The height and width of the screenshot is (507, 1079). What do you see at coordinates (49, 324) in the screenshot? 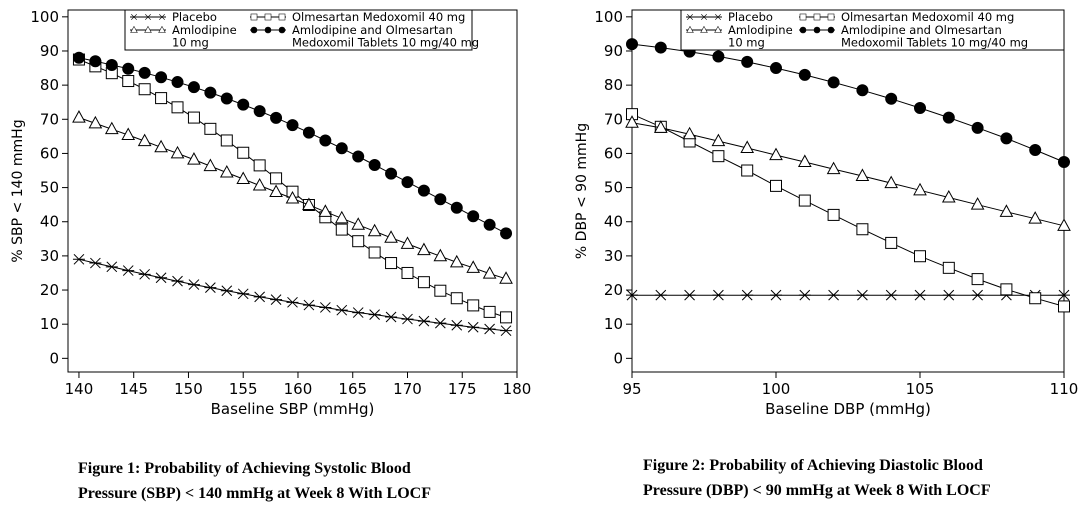
I see `fig1-y-tick-label: 10` at bounding box center [49, 324].